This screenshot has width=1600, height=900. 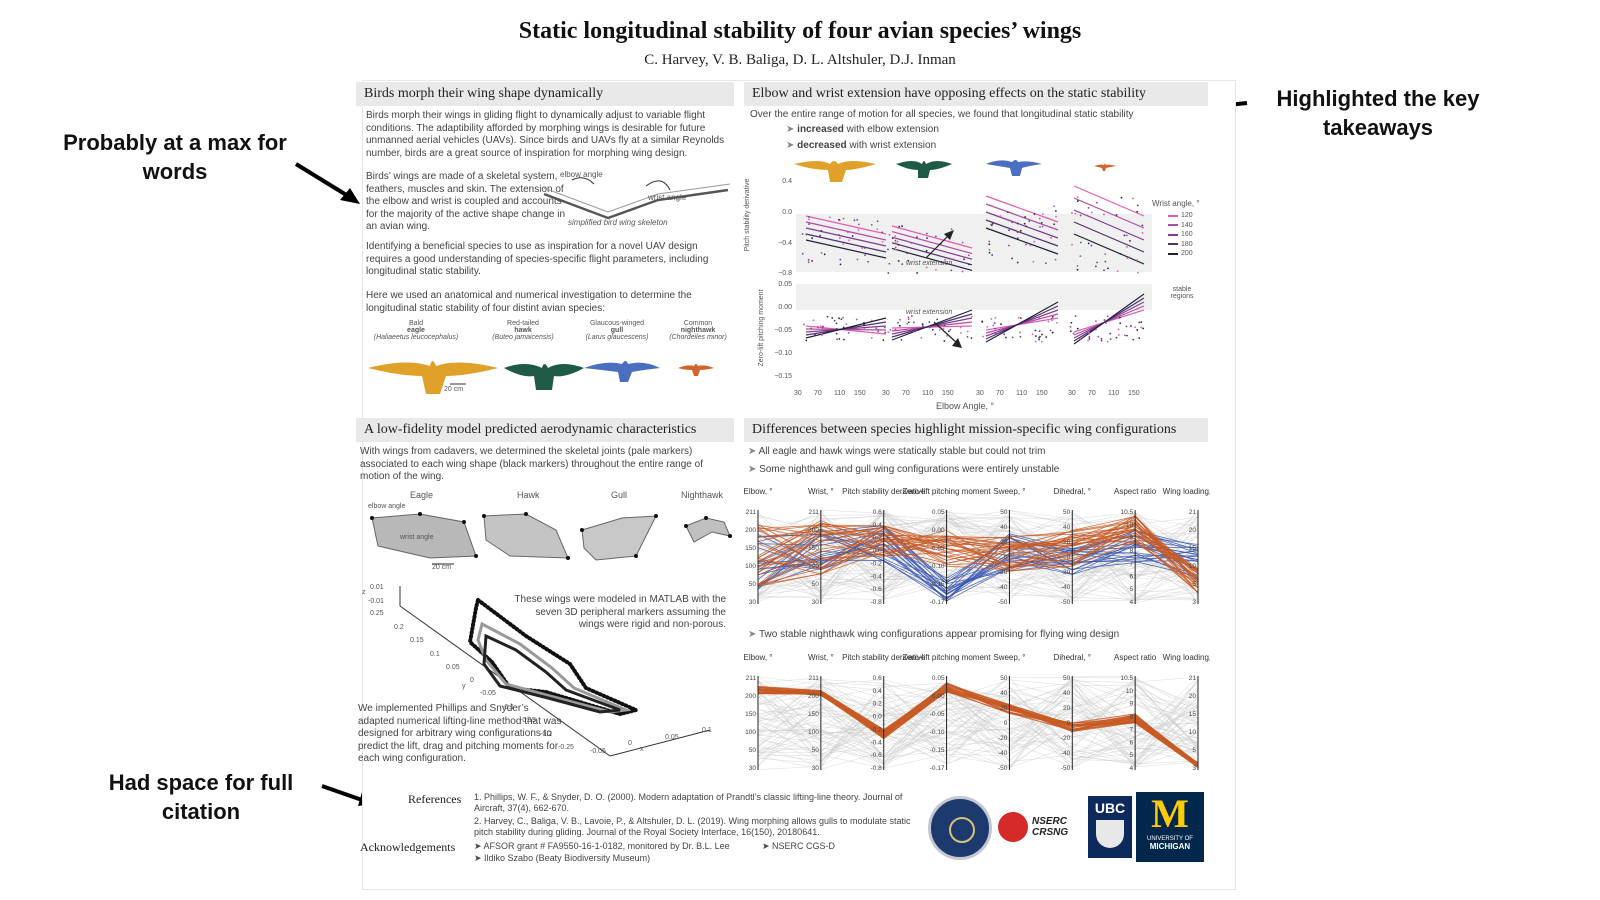 I want to click on parallel-axis-label: Elbow, °, so click(x=758, y=491).